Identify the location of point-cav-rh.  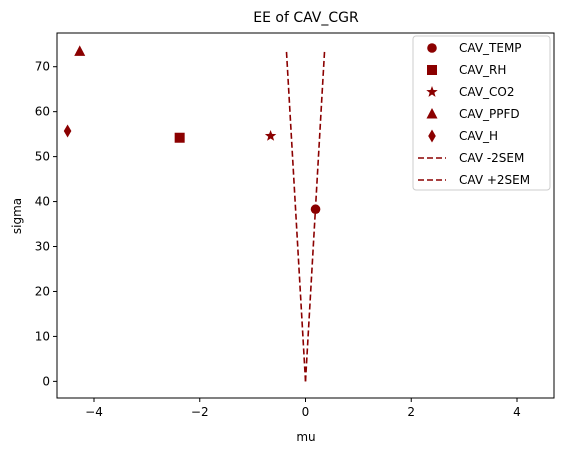
(179, 137).